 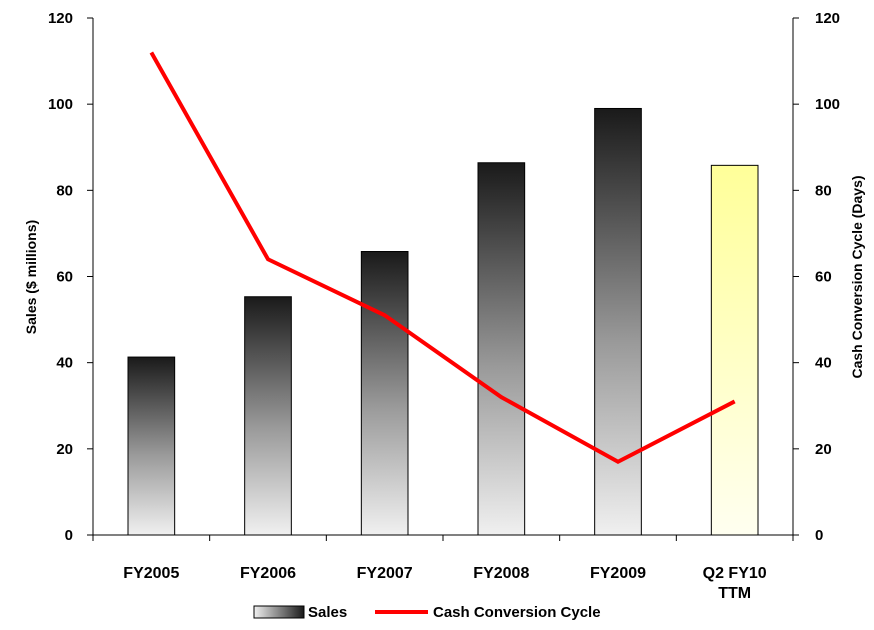 What do you see at coordinates (268, 573) in the screenshot?
I see `category-label: FY2006` at bounding box center [268, 573].